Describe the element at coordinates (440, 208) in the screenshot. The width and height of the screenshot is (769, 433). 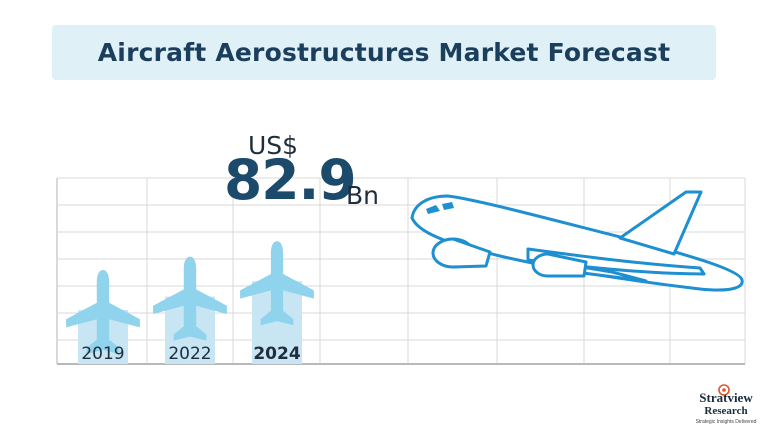
I see `cockpit-windows` at that location.